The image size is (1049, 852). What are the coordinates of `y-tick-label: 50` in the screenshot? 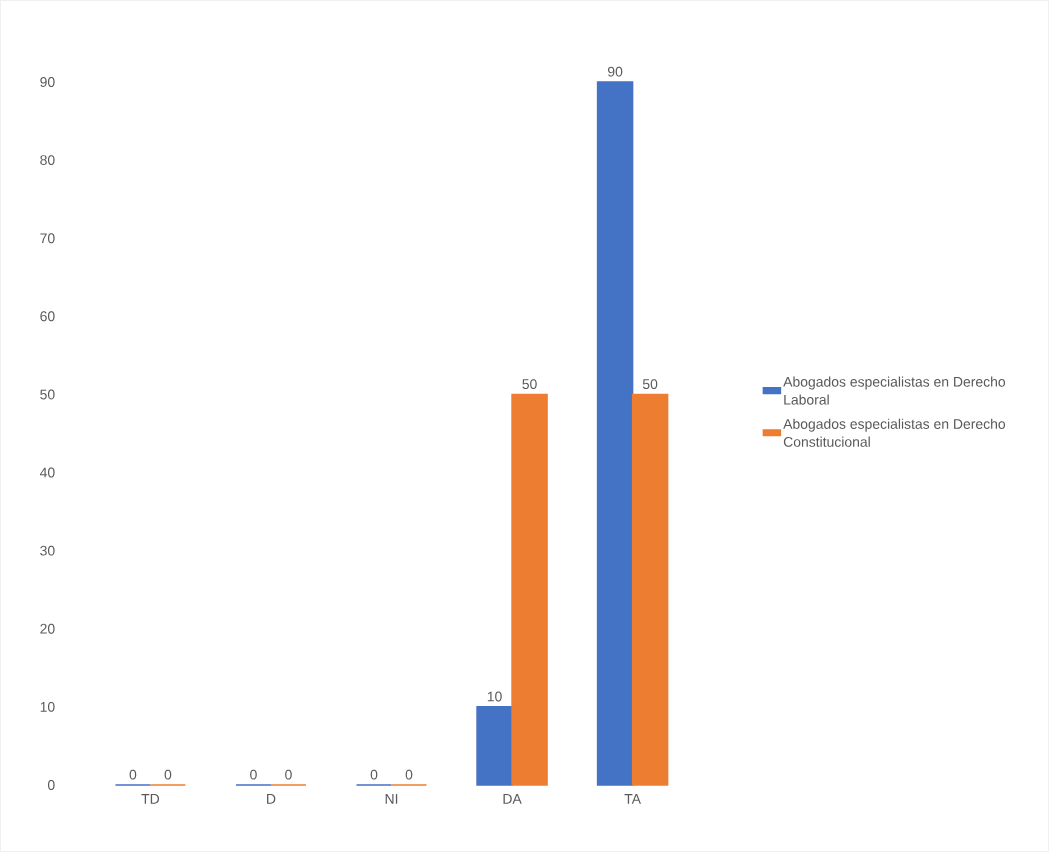 It's located at (47, 394).